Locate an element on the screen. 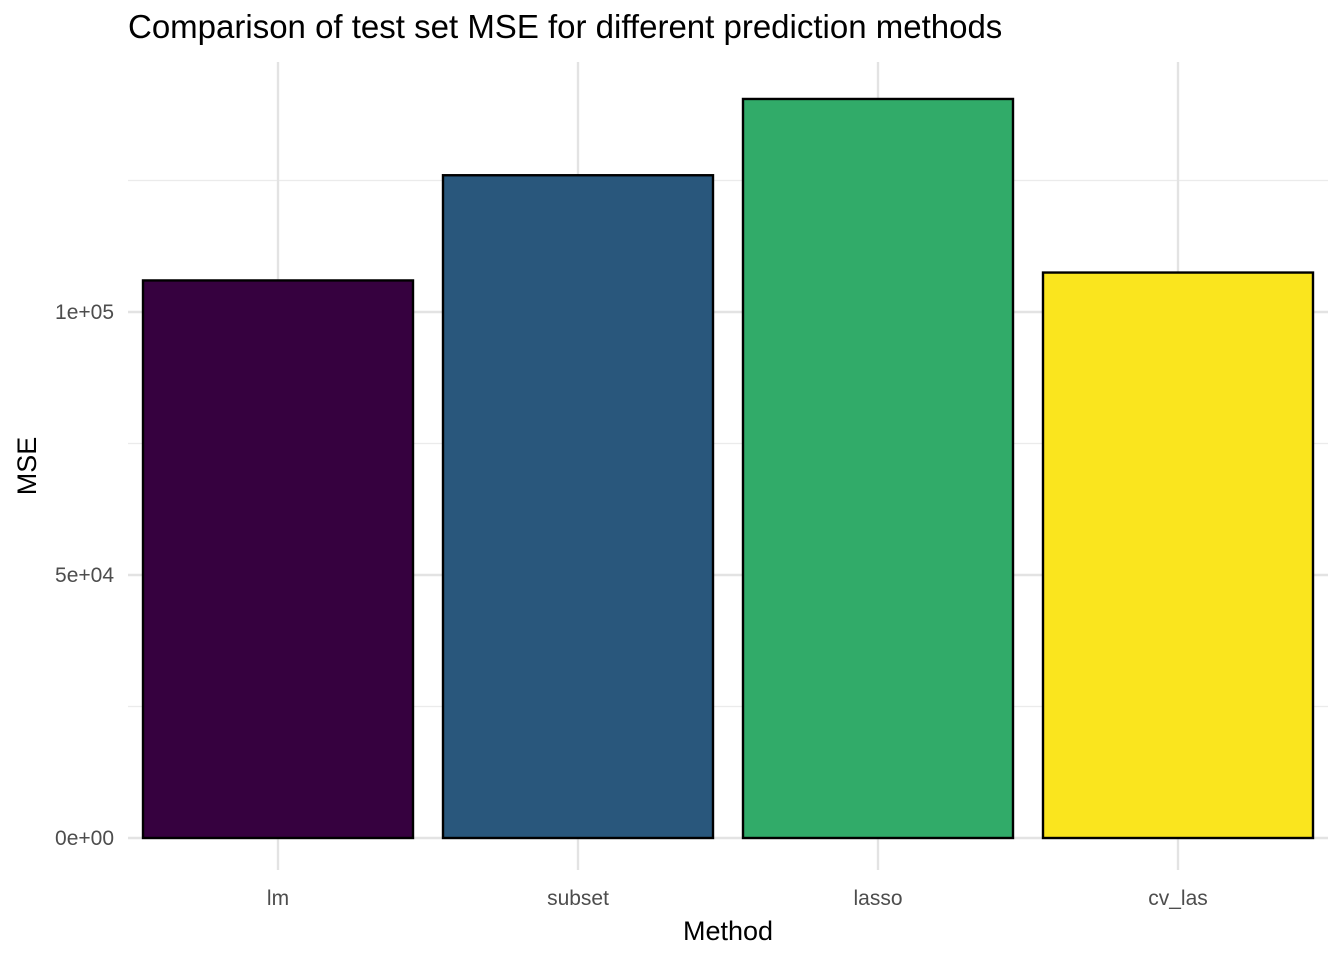 The image size is (1344, 960). x-tick-label: lm is located at coordinates (278, 898).